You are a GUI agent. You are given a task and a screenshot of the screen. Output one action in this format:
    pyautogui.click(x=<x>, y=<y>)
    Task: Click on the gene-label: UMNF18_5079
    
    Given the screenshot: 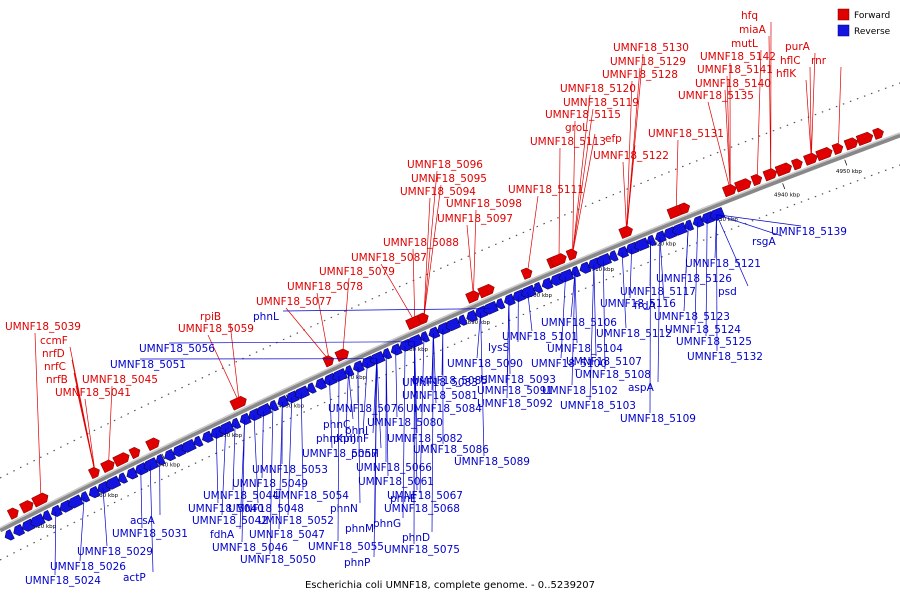 What is the action you would take?
    pyautogui.click(x=357, y=272)
    